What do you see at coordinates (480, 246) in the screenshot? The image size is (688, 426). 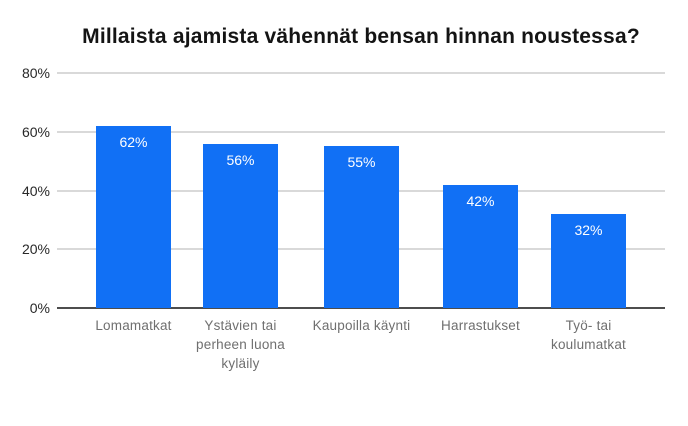 I see `bar-4: 42%` at bounding box center [480, 246].